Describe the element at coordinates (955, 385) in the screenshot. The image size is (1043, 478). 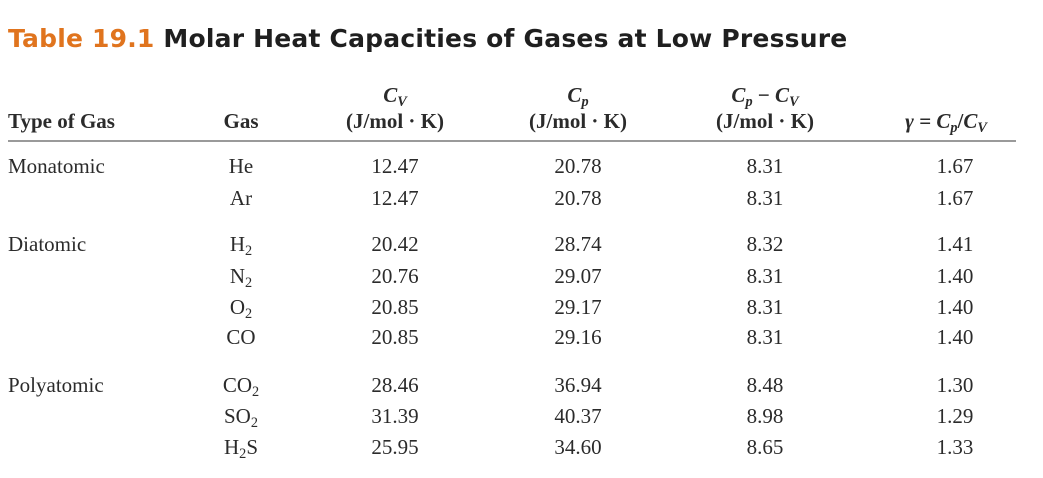
I see `gamma-cell: 1.30` at that location.